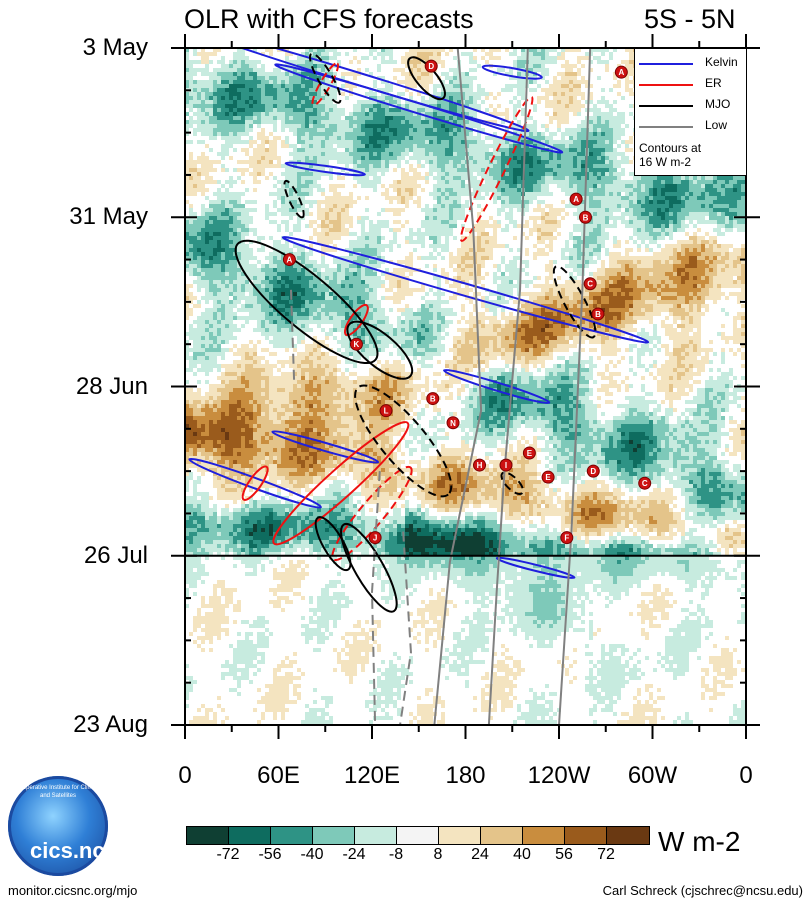 The height and width of the screenshot is (907, 809). I want to click on legend-note: Contours at 16 W m-2, so click(670, 155).